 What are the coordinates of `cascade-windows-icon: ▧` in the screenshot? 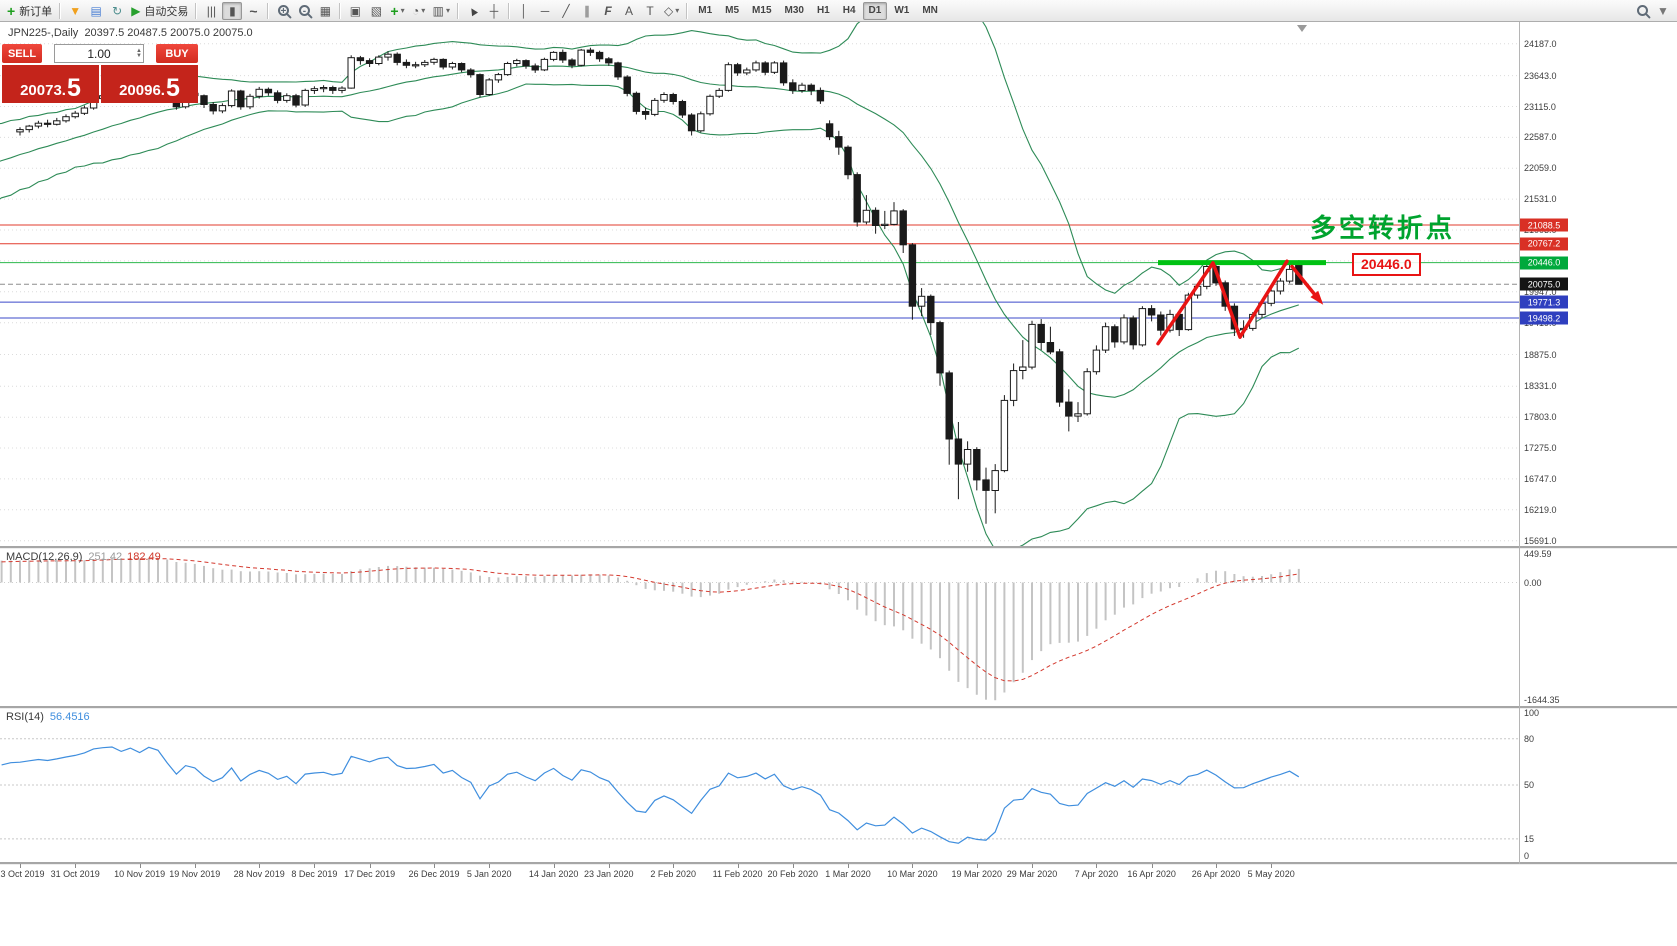 It's located at (376, 11).